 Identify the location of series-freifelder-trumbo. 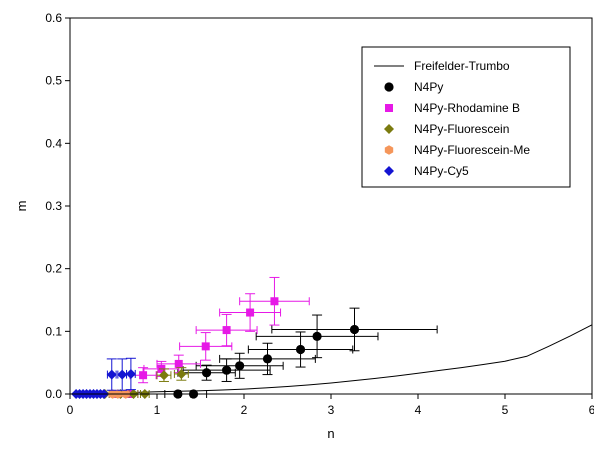
(331, 359).